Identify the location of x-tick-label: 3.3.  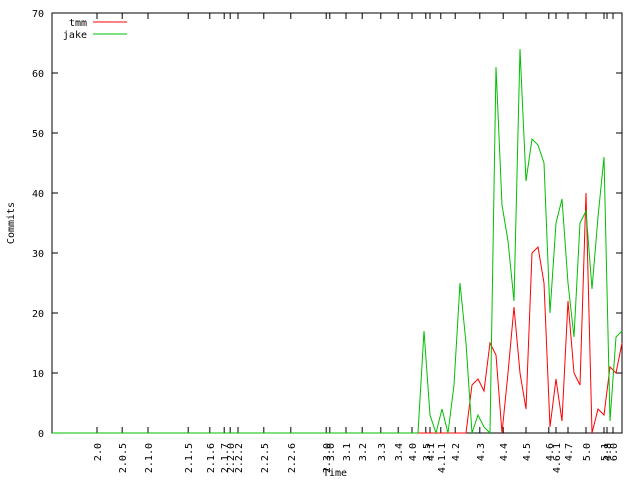
(382, 452).